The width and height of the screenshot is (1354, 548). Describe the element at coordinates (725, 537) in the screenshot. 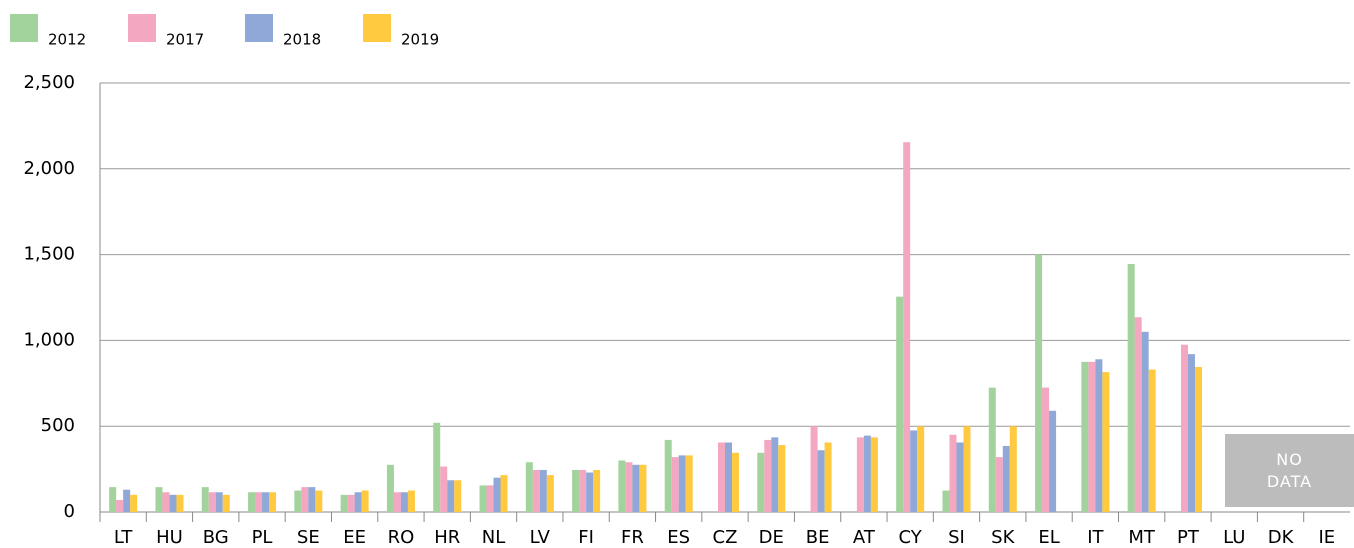

I see `x-tick-label: CZ` at that location.